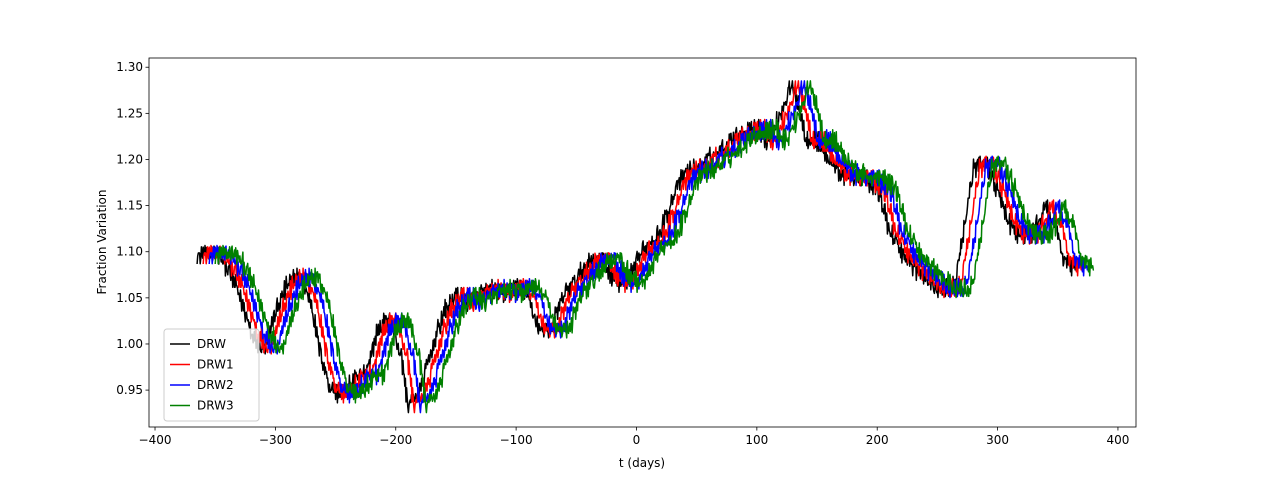  I want to click on legend-box, so click(211, 375).